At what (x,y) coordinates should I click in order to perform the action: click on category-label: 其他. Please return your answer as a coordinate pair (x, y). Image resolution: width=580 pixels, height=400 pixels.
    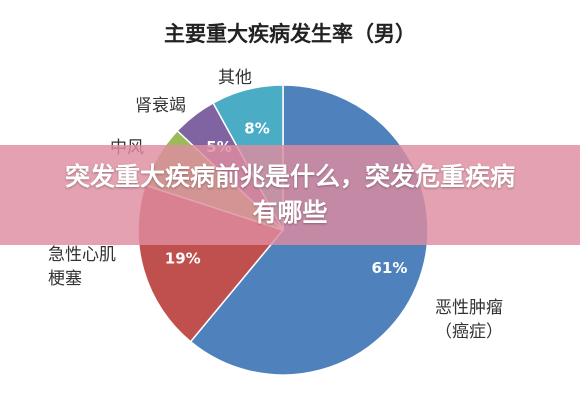
    Looking at the image, I should click on (235, 78).